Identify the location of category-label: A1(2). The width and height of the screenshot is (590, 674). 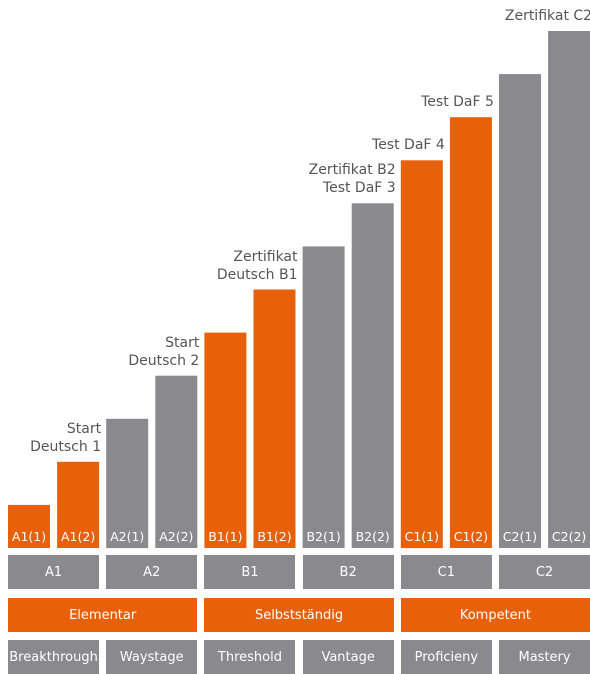
(78, 536).